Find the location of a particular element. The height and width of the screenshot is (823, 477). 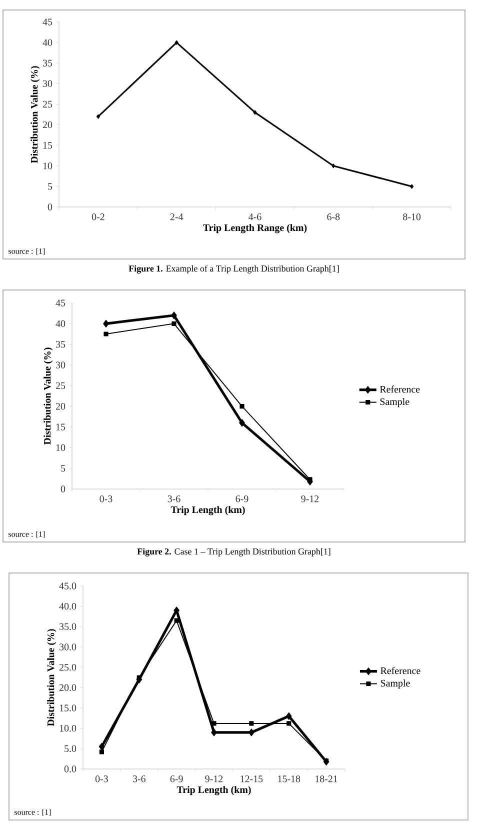

x-tick-label: 15-18 is located at coordinates (289, 779).